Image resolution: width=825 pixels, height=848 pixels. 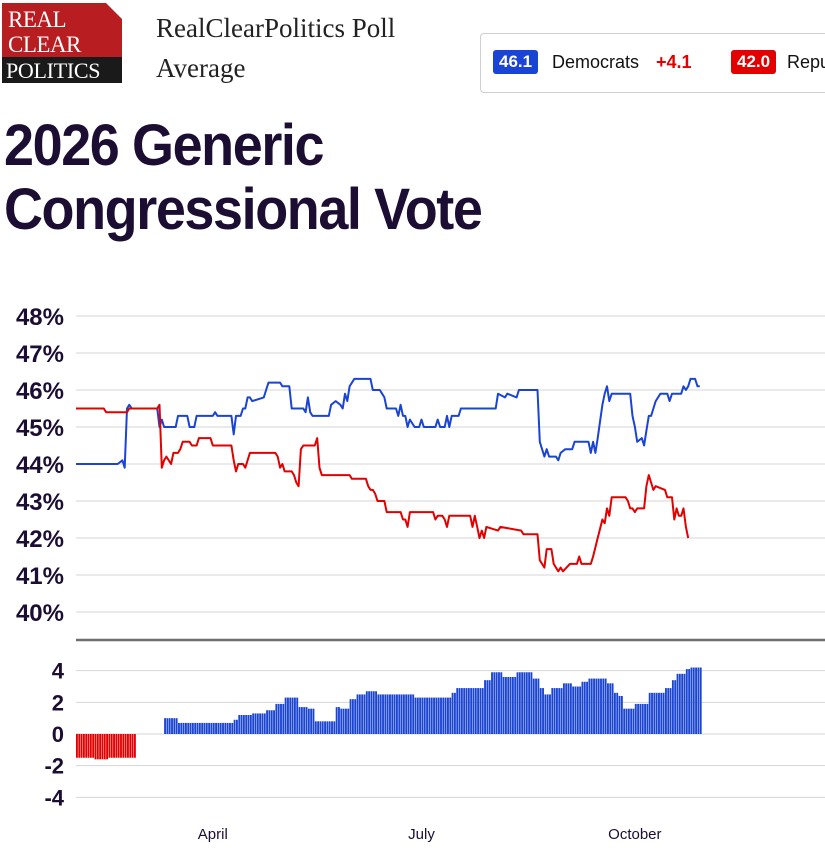 I want to click on series-line-democrats, so click(x=388, y=423).